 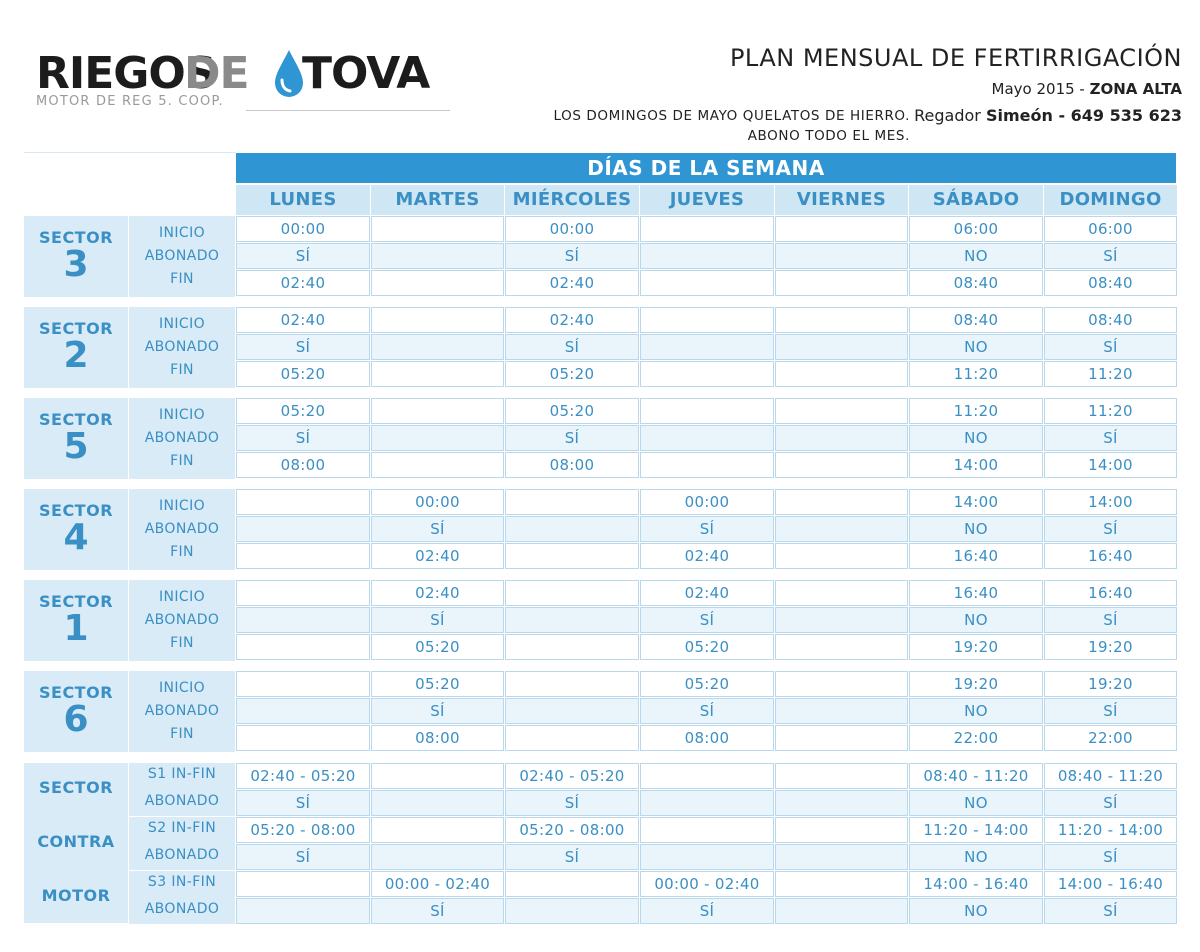 What do you see at coordinates (976, 776) in the screenshot?
I see `motor-schedule-cell: 08:40 - 11:20` at bounding box center [976, 776].